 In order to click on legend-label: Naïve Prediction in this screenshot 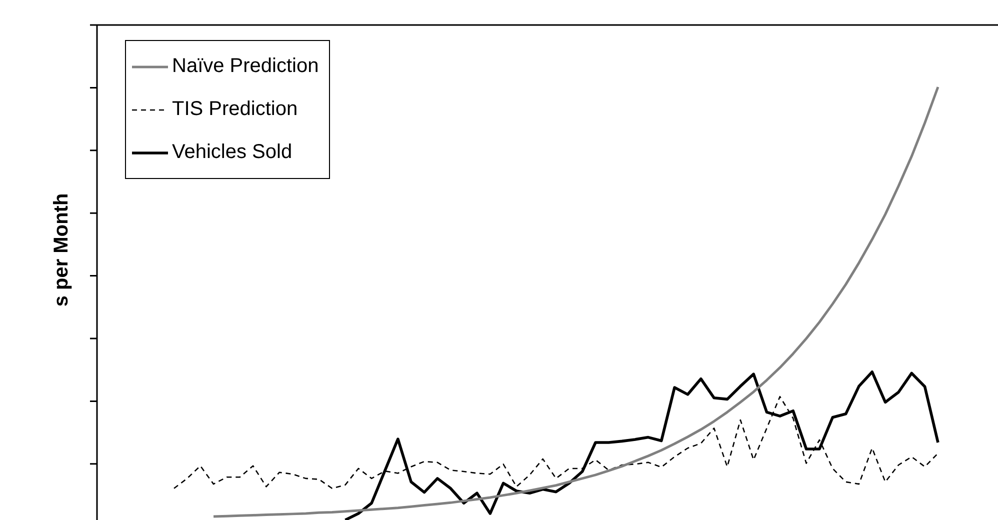, I will do `click(245, 66)`.